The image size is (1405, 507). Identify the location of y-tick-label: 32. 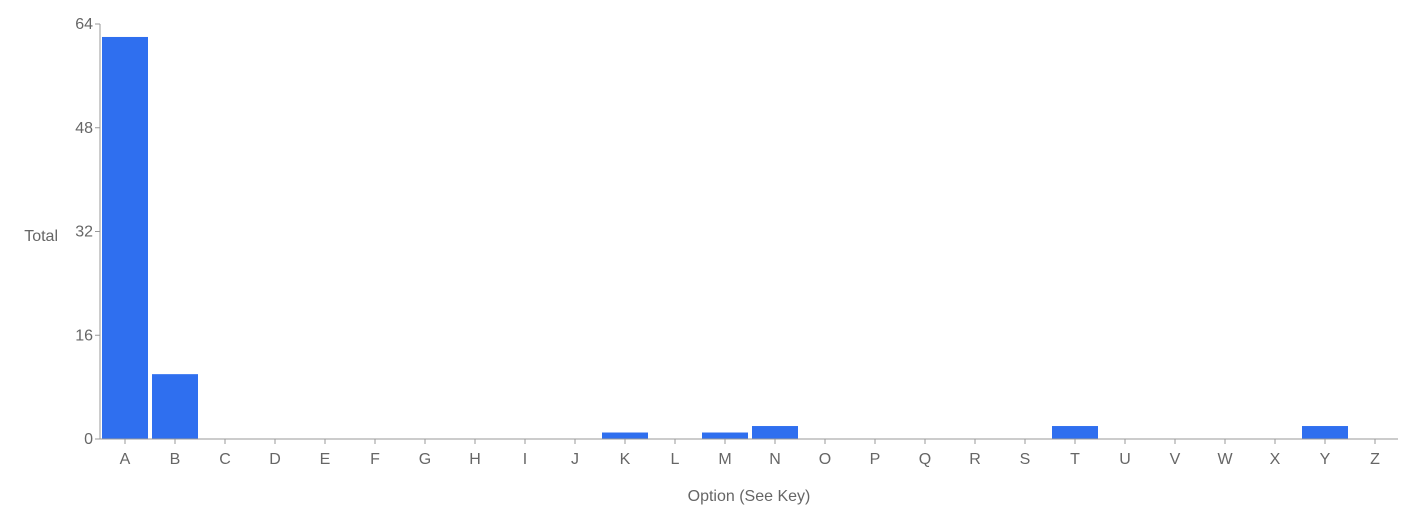
(84, 232).